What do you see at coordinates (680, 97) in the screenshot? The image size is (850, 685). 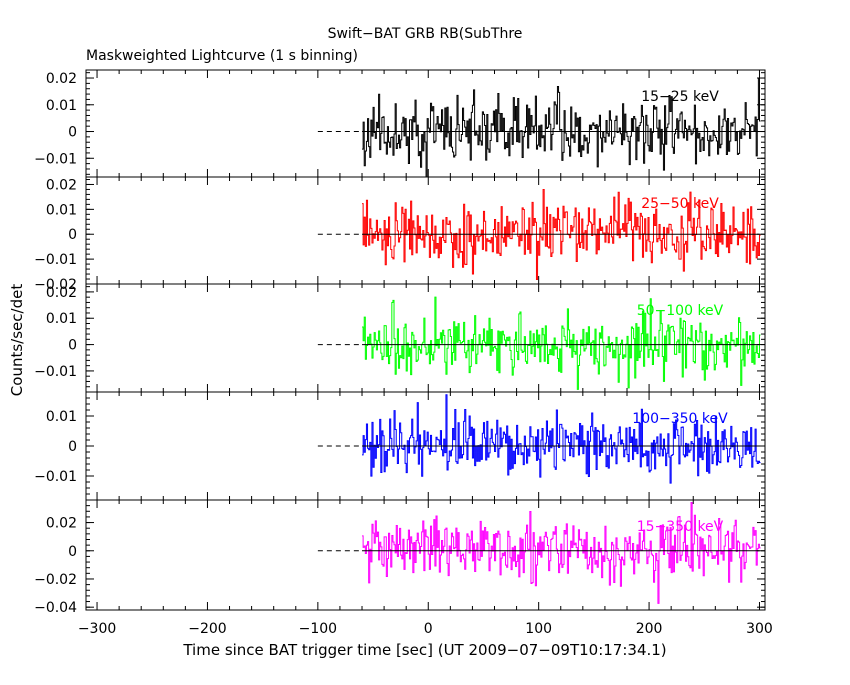 I see `band-label: 15−25 keV` at bounding box center [680, 97].